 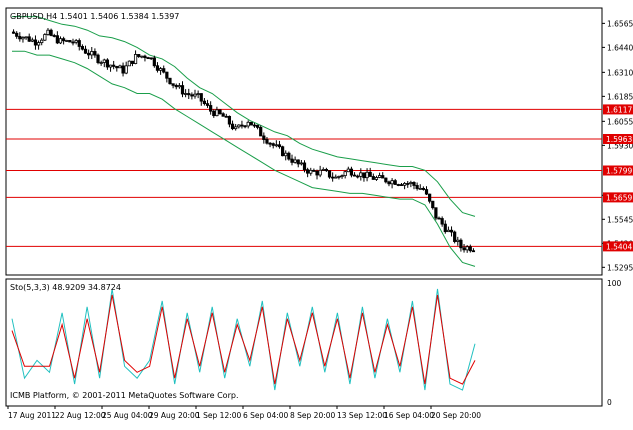 I want to click on time-tick-label: 8 Sep 20:00, so click(x=313, y=415).